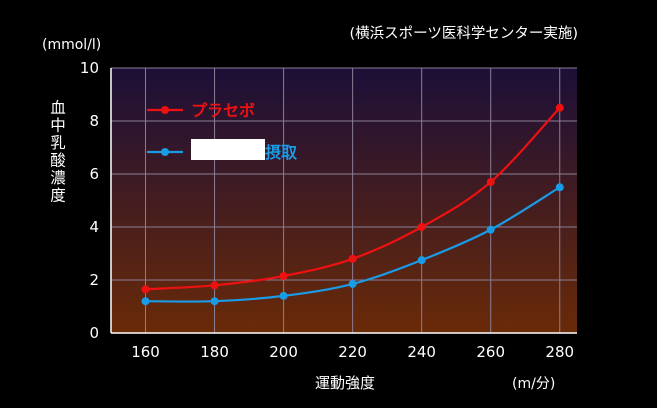 The height and width of the screenshot is (408, 657). What do you see at coordinates (283, 352) in the screenshot?
I see `x-tick-label: 200` at bounding box center [283, 352].